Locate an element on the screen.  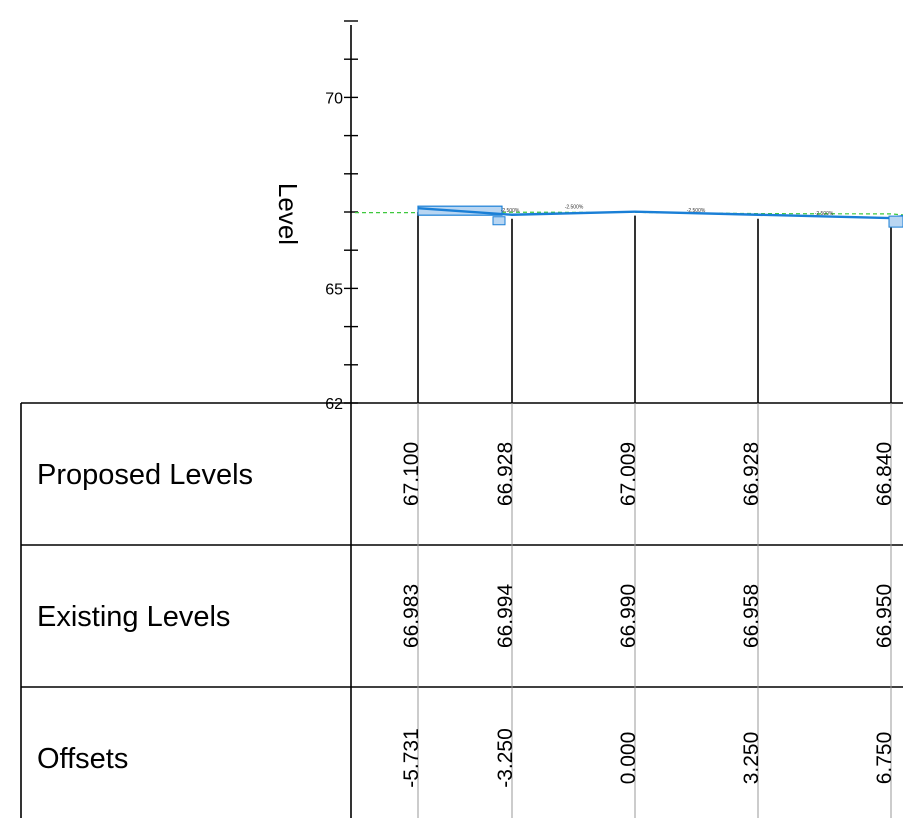
table-row-label: Offsets is located at coordinates (82, 759).